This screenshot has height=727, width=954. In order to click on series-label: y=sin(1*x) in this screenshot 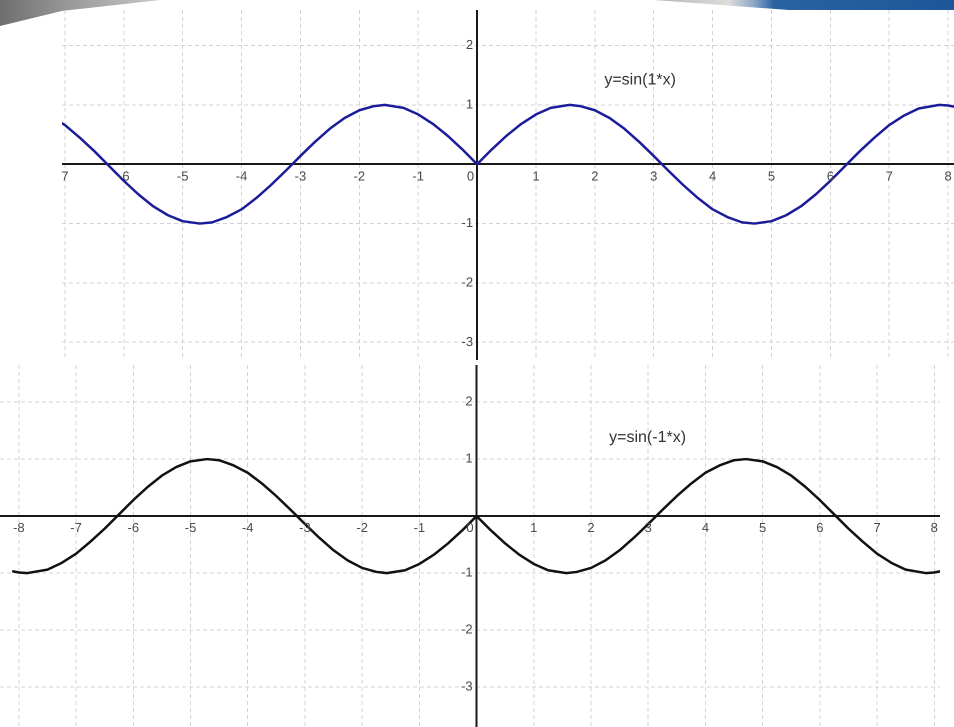, I will do `click(640, 79)`.